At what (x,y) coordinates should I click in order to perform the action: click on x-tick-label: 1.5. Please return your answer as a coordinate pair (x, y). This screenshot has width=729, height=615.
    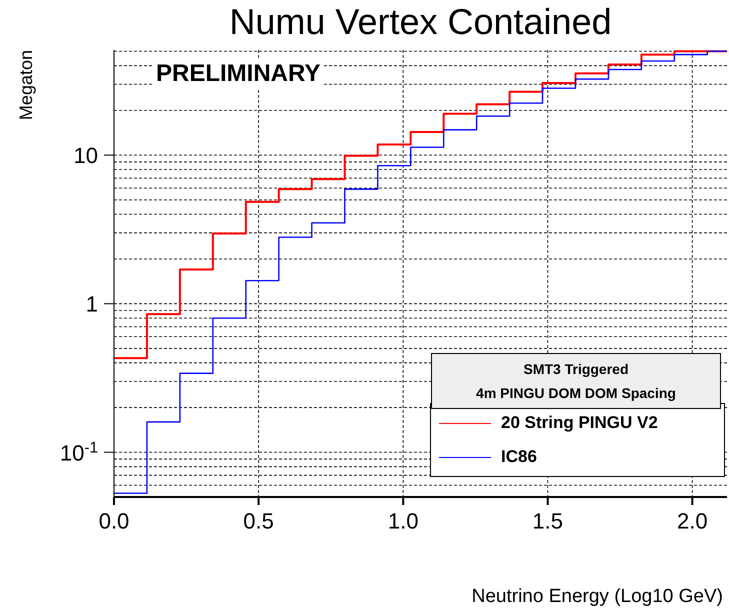
    Looking at the image, I should click on (548, 521).